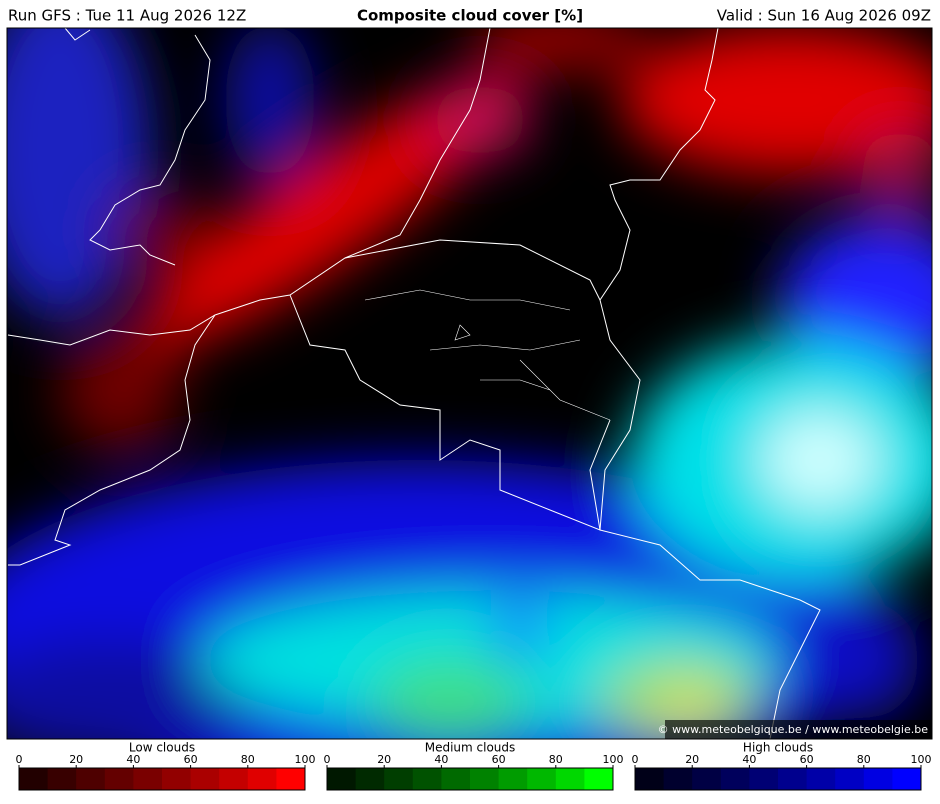 This screenshot has height=804, width=940. I want to click on legend-title: Medium clouds, so click(470, 748).